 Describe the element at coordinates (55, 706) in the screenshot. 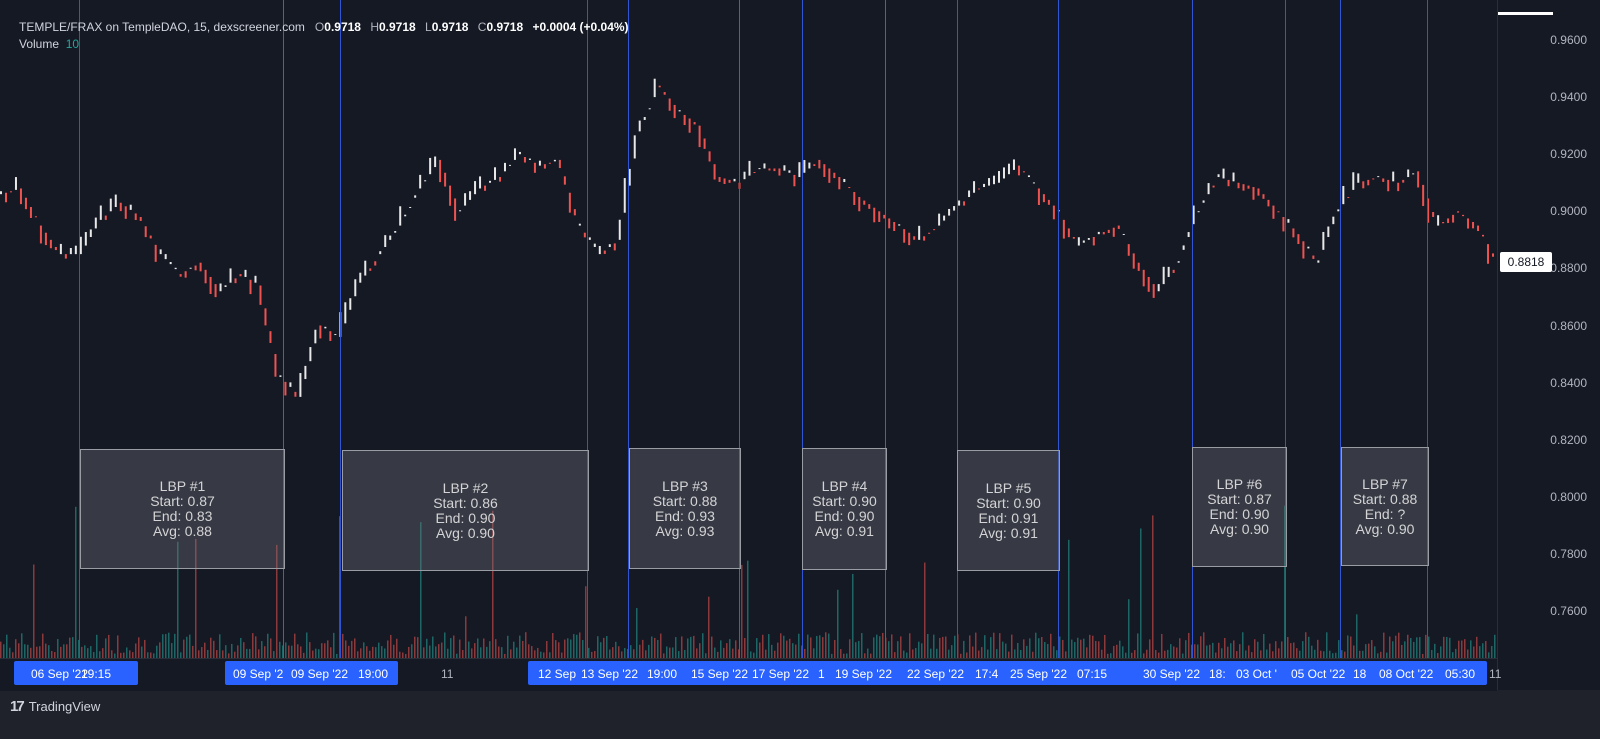

I see `tradingview-logo: 17 TradingView` at that location.